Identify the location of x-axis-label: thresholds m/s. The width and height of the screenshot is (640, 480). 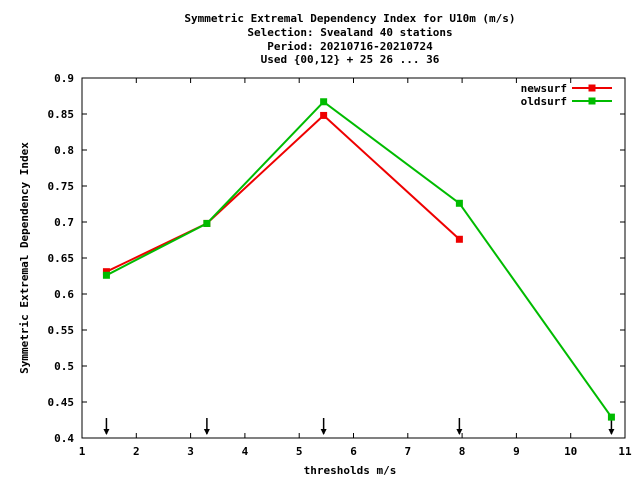
(350, 470).